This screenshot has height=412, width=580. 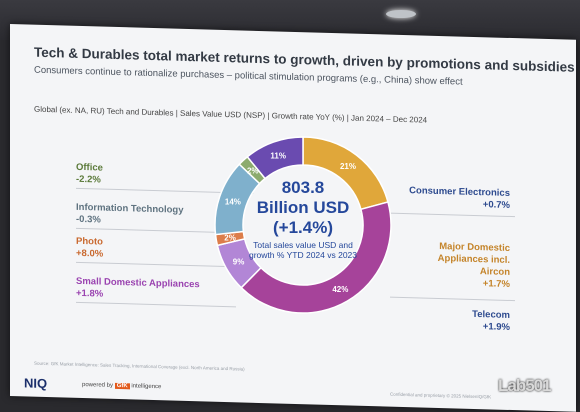 What do you see at coordinates (450, 198) in the screenshot?
I see `label-consumer-electronics: Consumer Electronics +0.7%` at bounding box center [450, 198].